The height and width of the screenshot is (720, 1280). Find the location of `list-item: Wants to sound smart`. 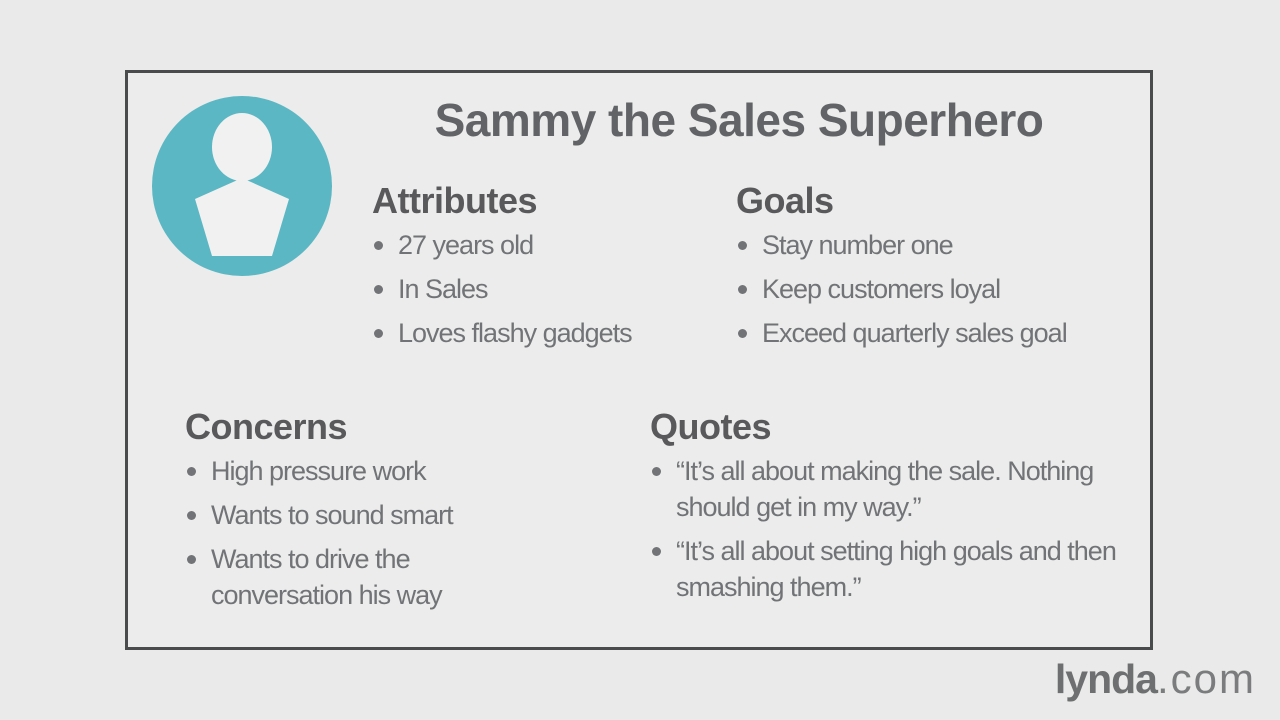

list-item: Wants to sound smart is located at coordinates (350, 515).